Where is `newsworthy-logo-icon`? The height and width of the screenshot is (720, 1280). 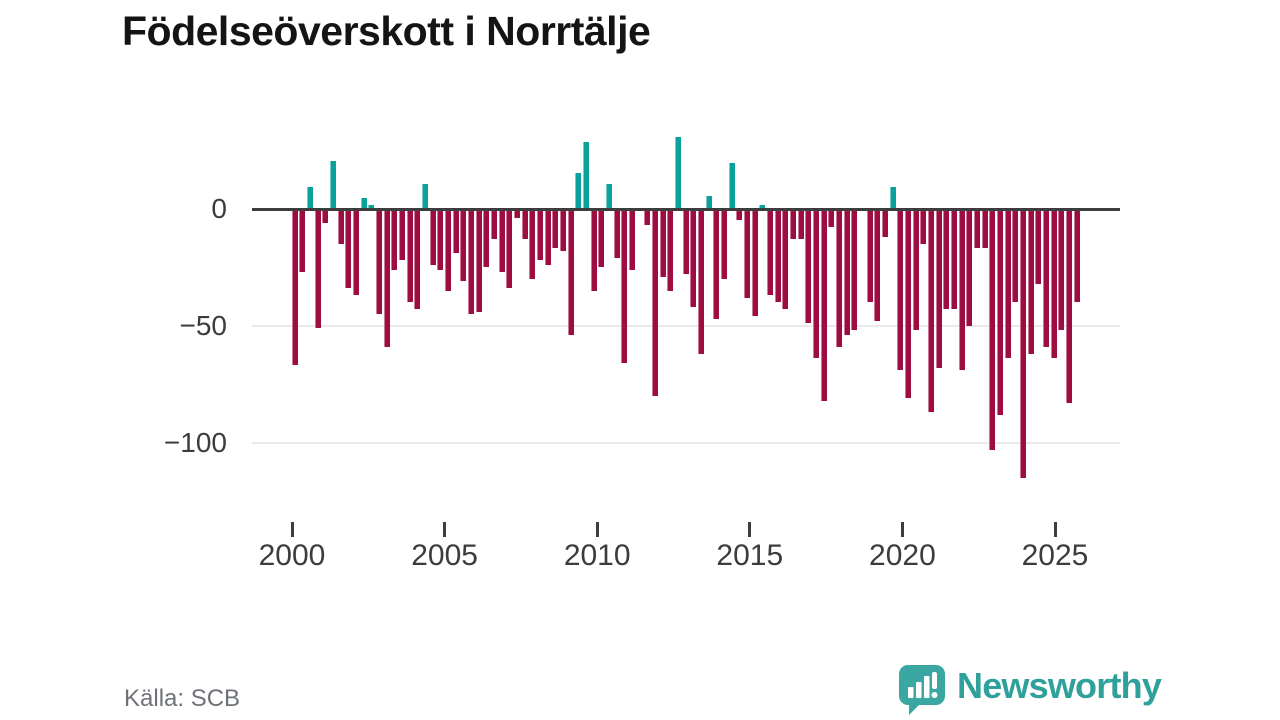 newsworthy-logo-icon is located at coordinates (922, 690).